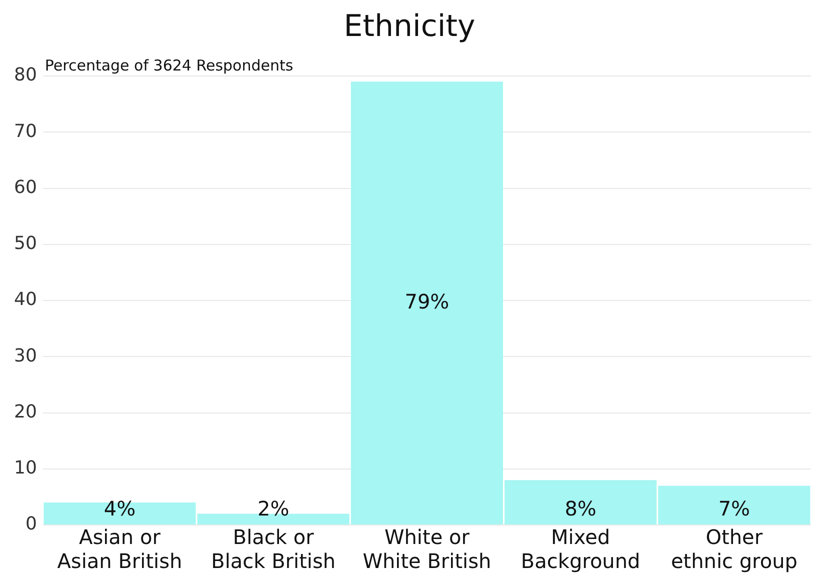 The width and height of the screenshot is (815, 581). I want to click on x-tick-label: Asian or Asian British, so click(119, 549).